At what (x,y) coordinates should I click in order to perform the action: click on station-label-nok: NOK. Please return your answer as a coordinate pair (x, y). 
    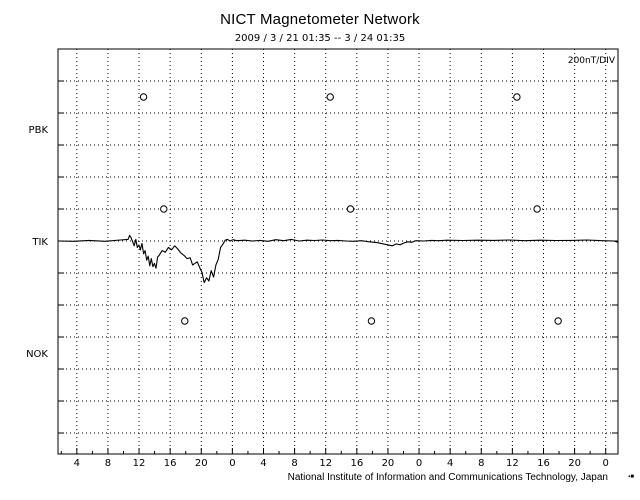
    Looking at the image, I should click on (37, 354).